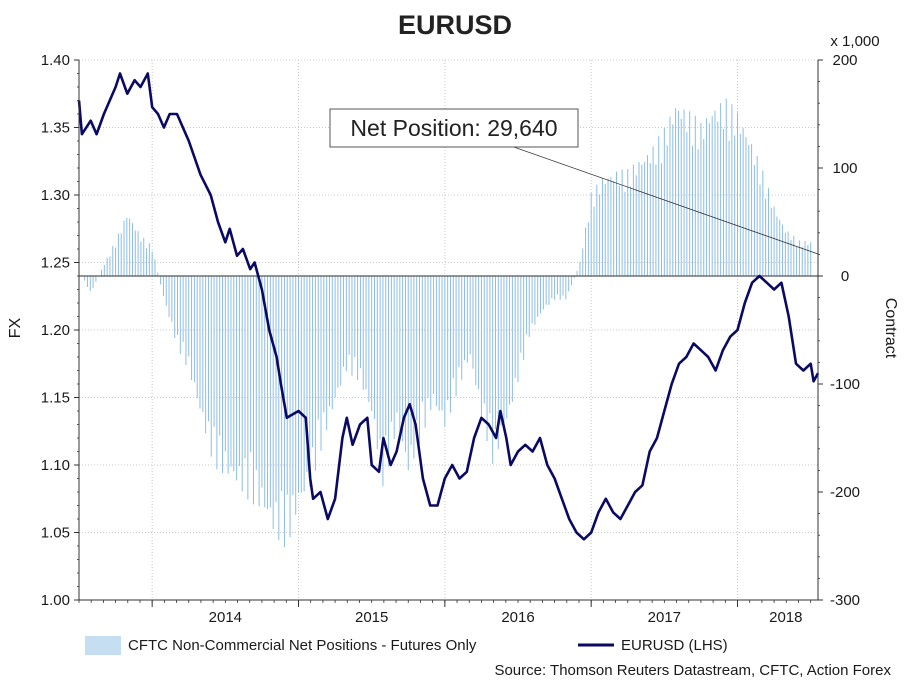  Describe the element at coordinates (225, 617) in the screenshot. I see `x-tick-label: 2014` at that location.